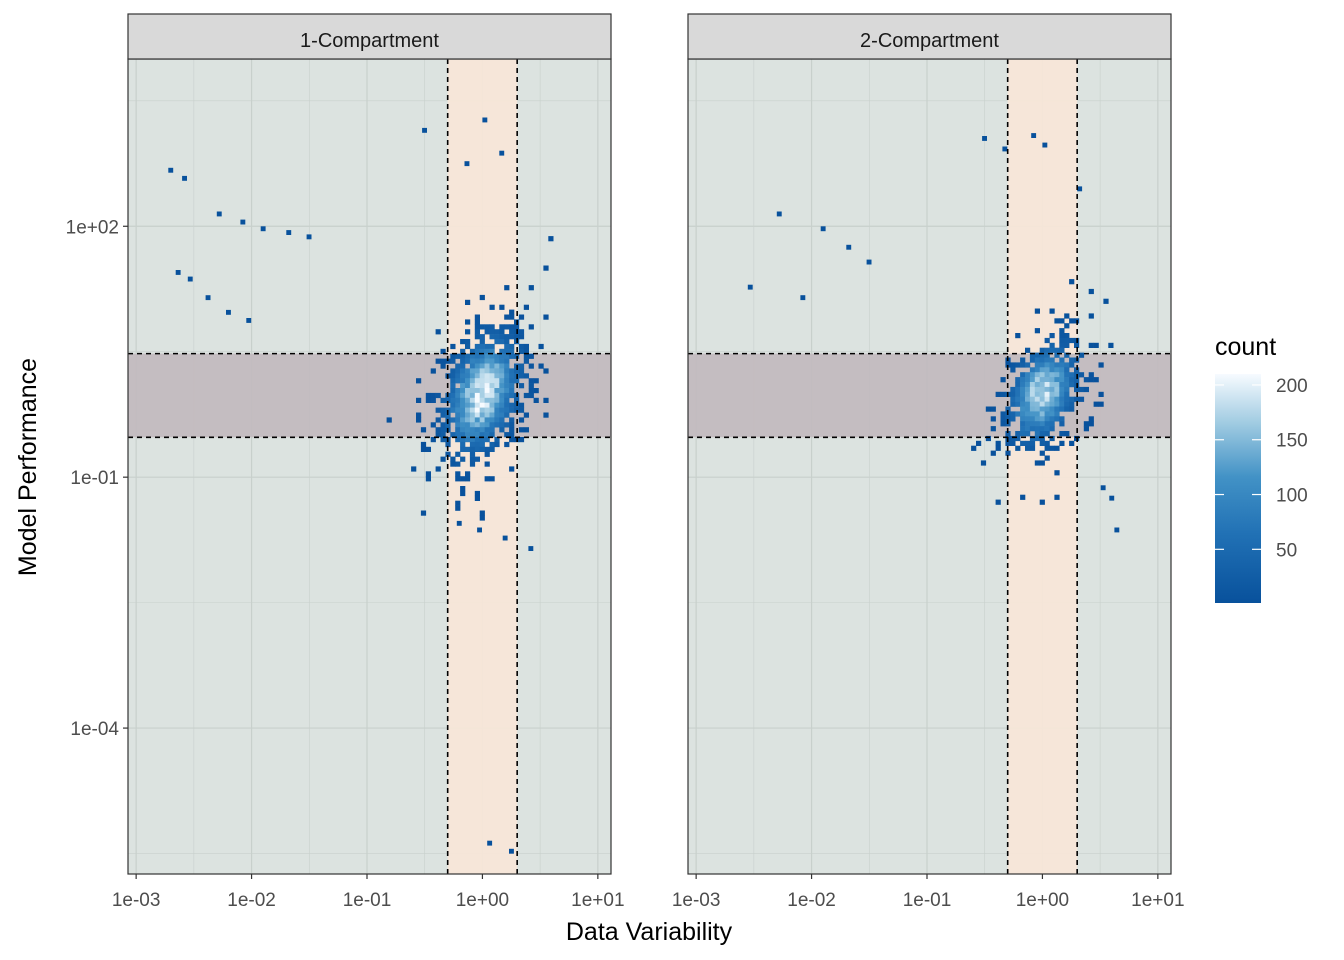 This screenshot has width=1344, height=960. Describe the element at coordinates (92, 227) in the screenshot. I see `y-tick-label: 1e+02` at that location.